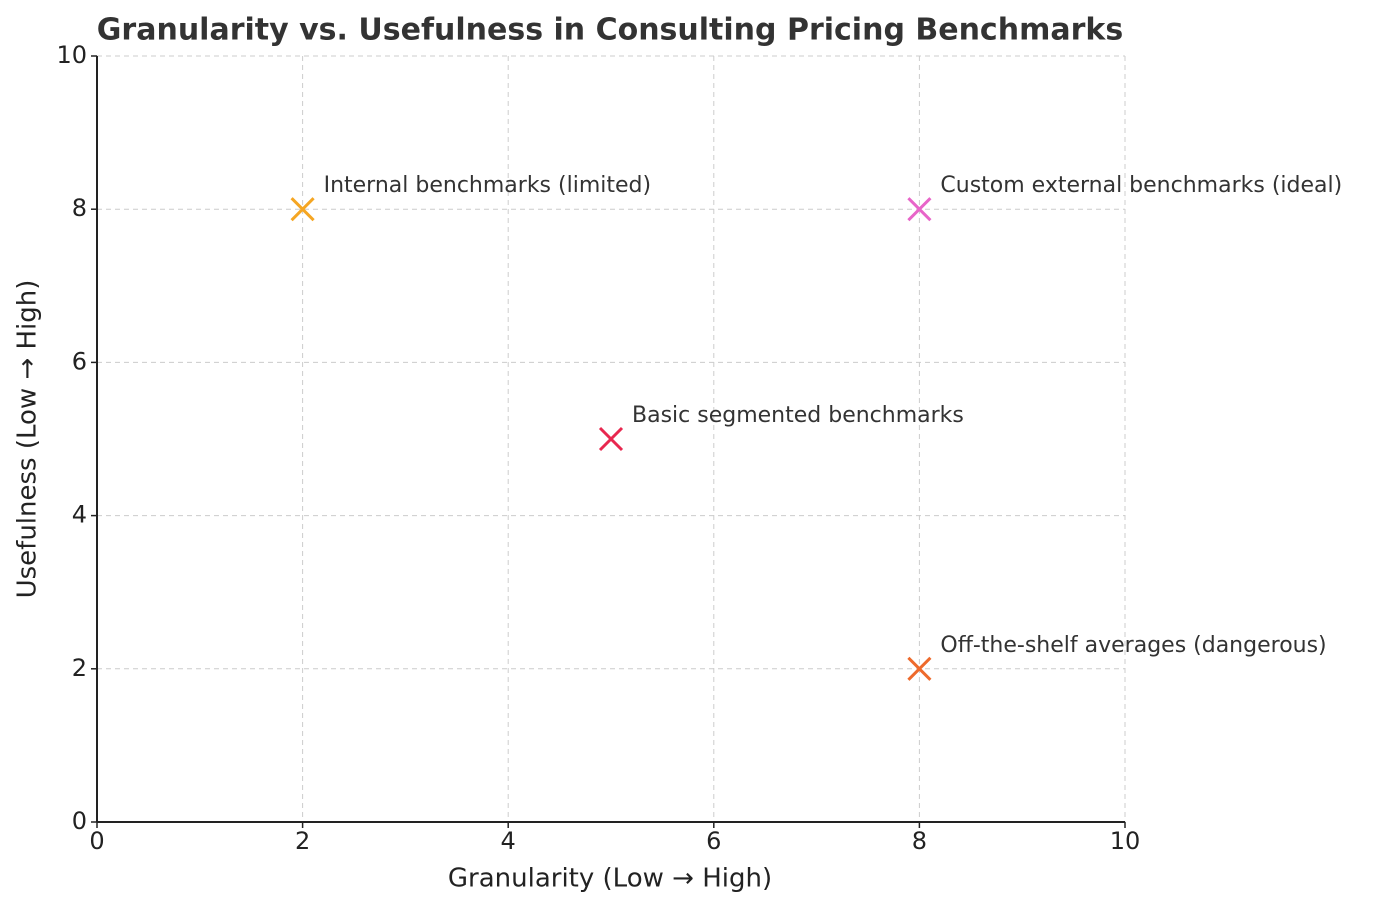 This screenshot has width=1378, height=911. What do you see at coordinates (487, 185) in the screenshot?
I see `point-annotation: Internal benchmarks (limited)` at bounding box center [487, 185].